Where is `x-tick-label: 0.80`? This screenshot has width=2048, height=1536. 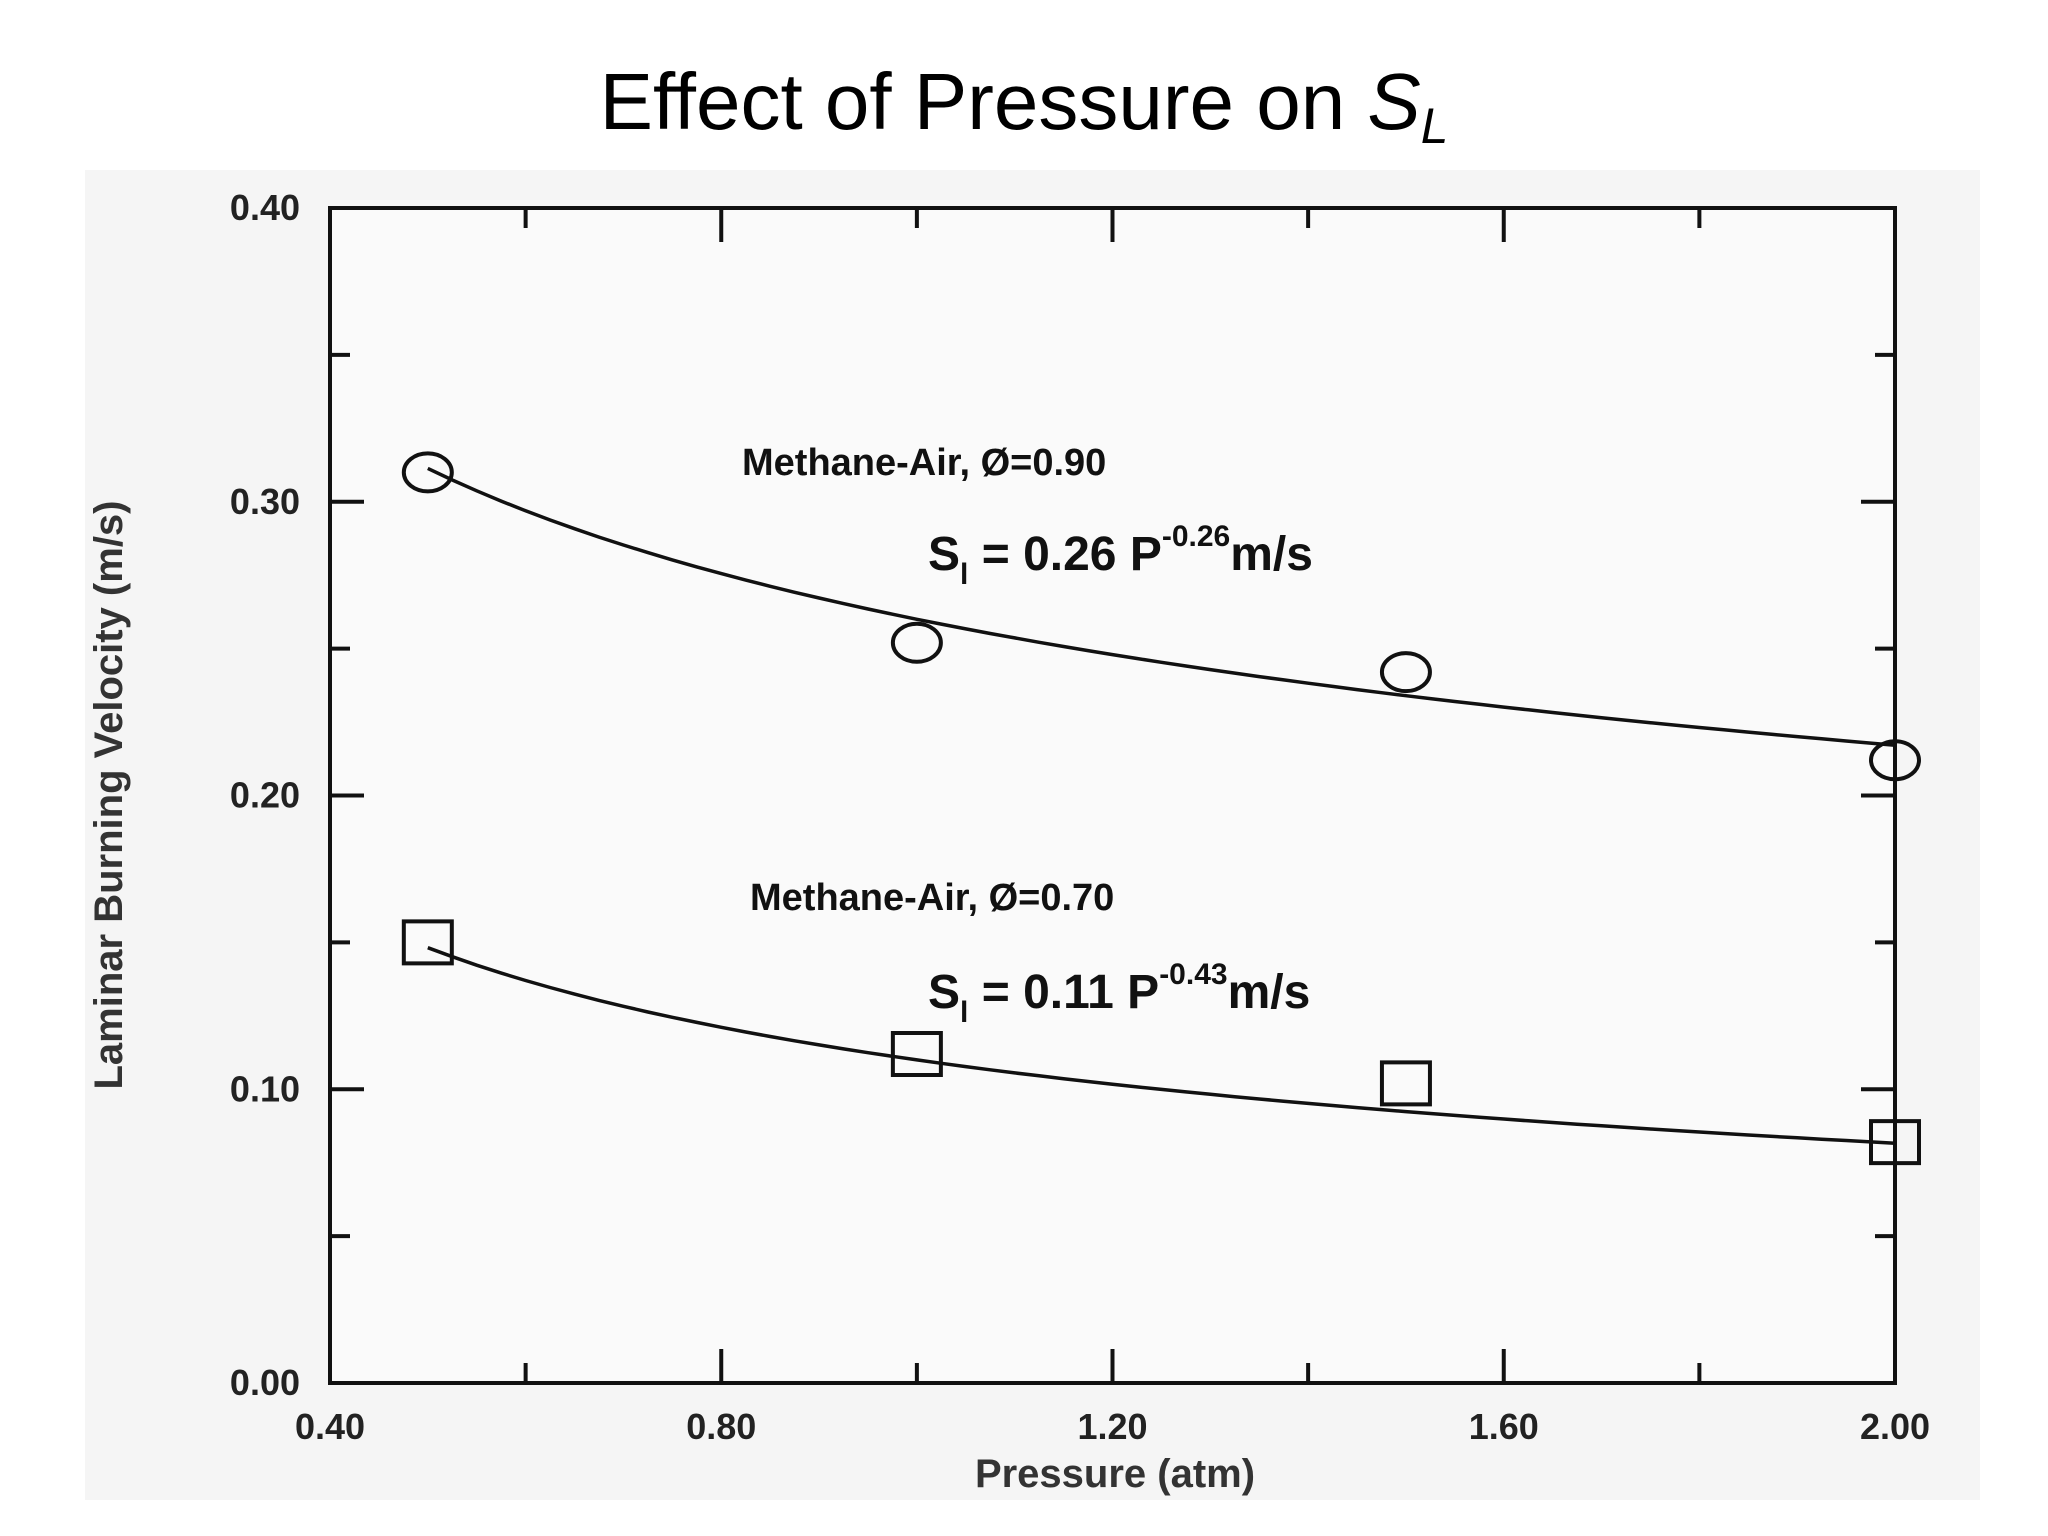 x-tick-label: 0.80 is located at coordinates (721, 1426).